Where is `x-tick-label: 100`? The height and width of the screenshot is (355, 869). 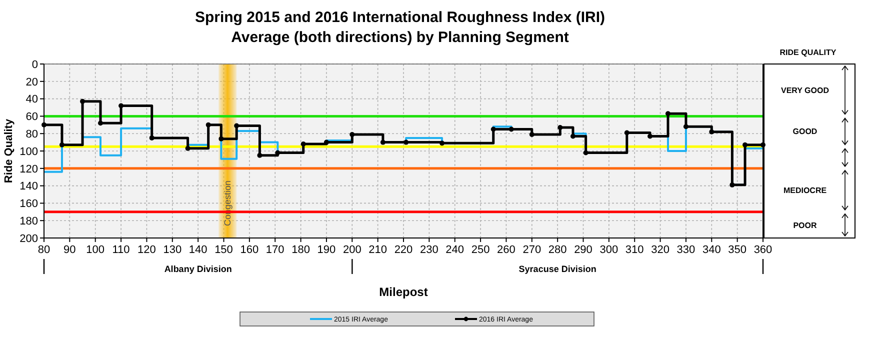
x-tick-label: 100 is located at coordinates (95, 250).